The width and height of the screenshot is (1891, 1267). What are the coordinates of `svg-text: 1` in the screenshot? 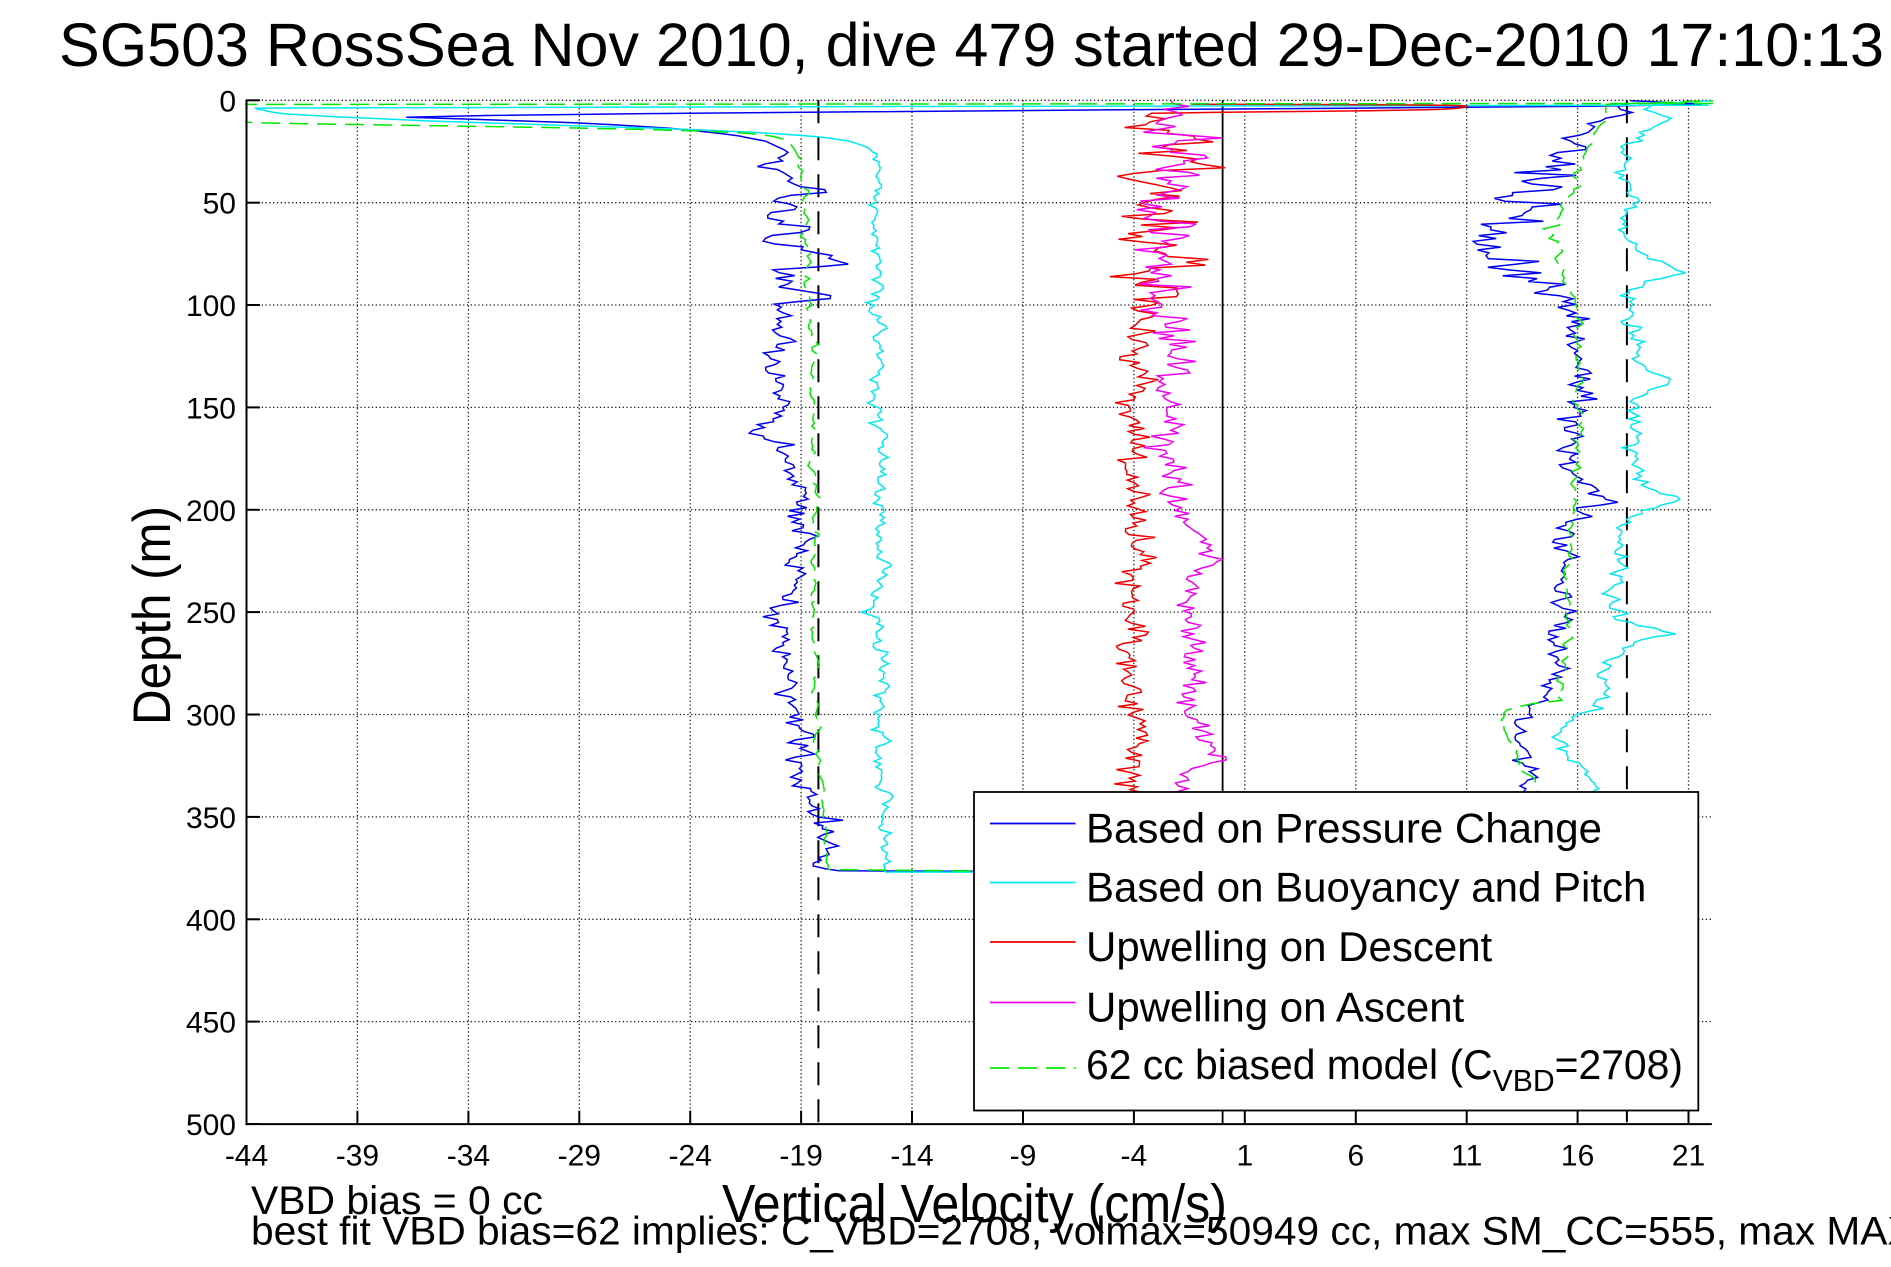 It's located at (1244, 1156).